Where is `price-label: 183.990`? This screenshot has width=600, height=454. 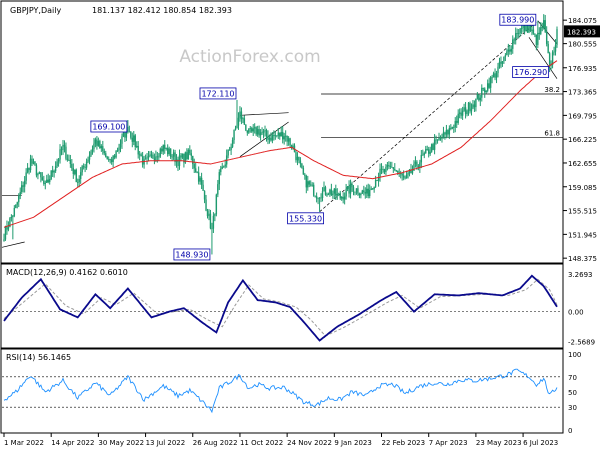 price-label: 183.990 is located at coordinates (517, 20).